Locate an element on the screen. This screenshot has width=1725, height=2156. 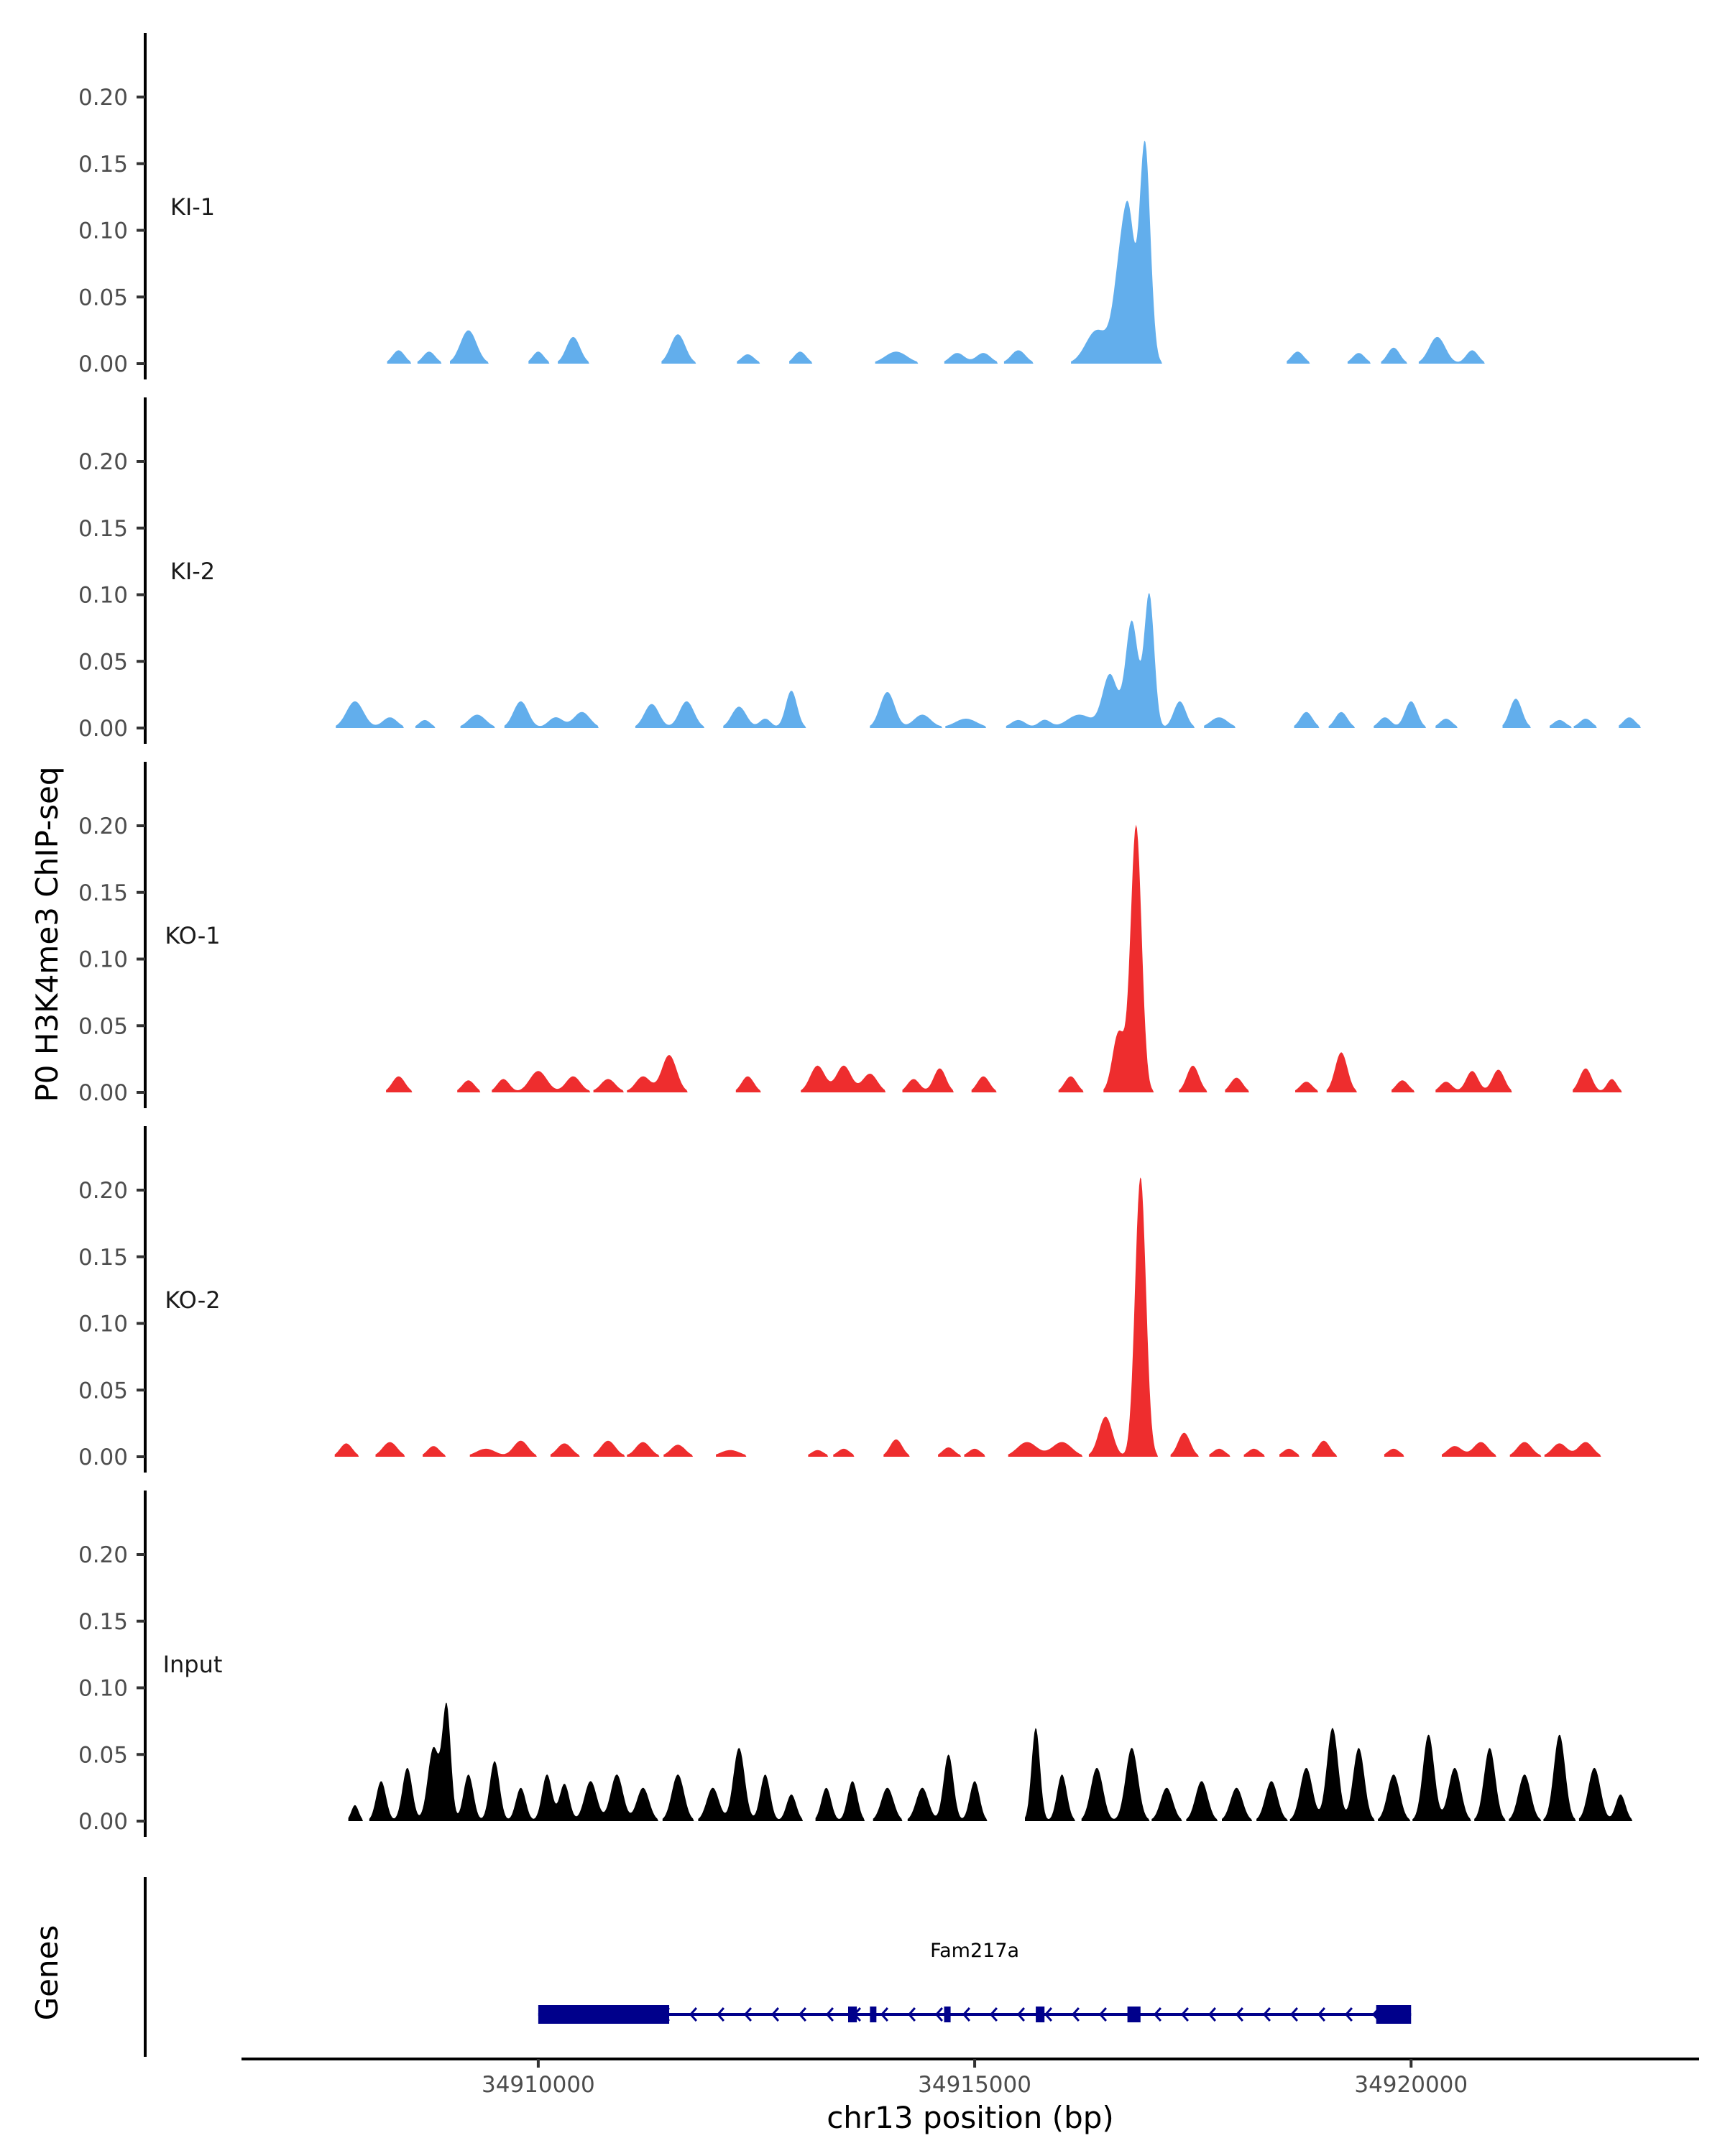
y-axis-title: P0 H3K4me3 ChIP-seq is located at coordinates (47, 934).